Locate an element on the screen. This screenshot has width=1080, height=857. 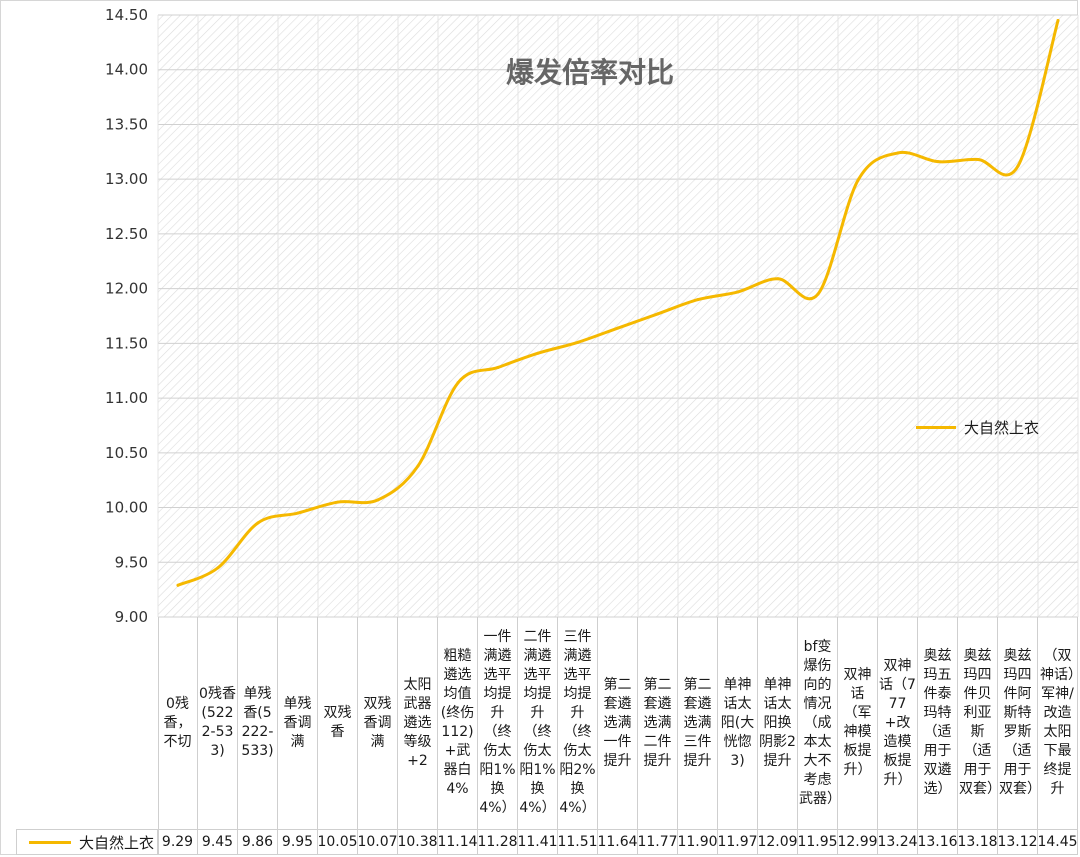
value-cell: 11.41 is located at coordinates (537, 842).